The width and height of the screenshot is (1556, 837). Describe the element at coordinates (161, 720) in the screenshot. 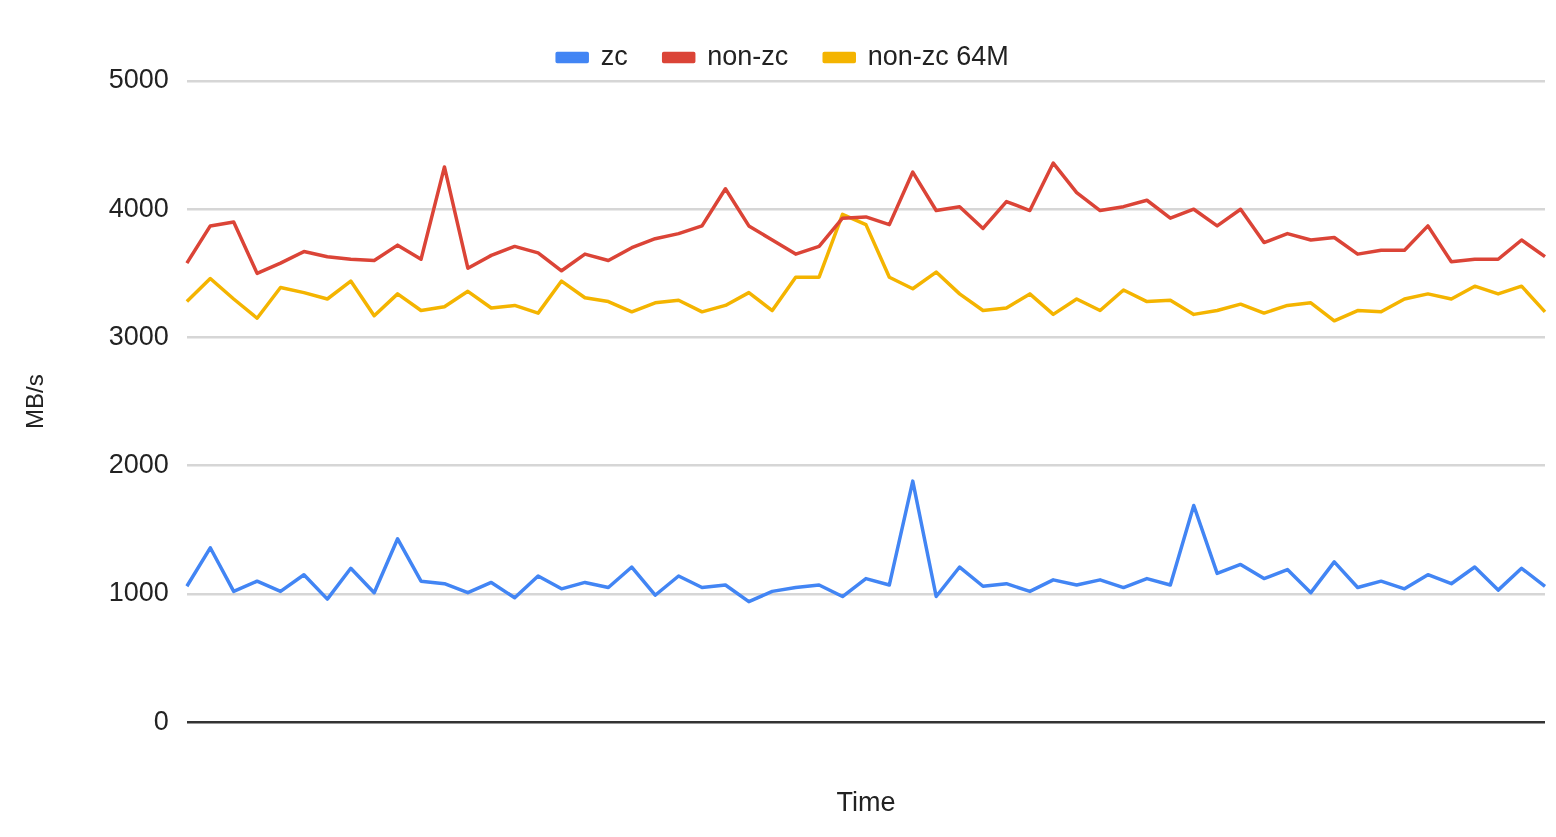

I see `y-tick-label: 0` at that location.